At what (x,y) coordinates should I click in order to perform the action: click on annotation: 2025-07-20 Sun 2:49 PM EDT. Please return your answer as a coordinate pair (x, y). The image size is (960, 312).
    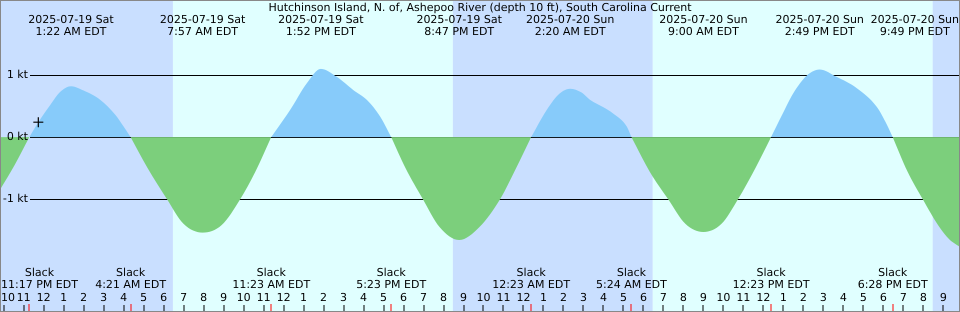
    Looking at the image, I should click on (820, 25).